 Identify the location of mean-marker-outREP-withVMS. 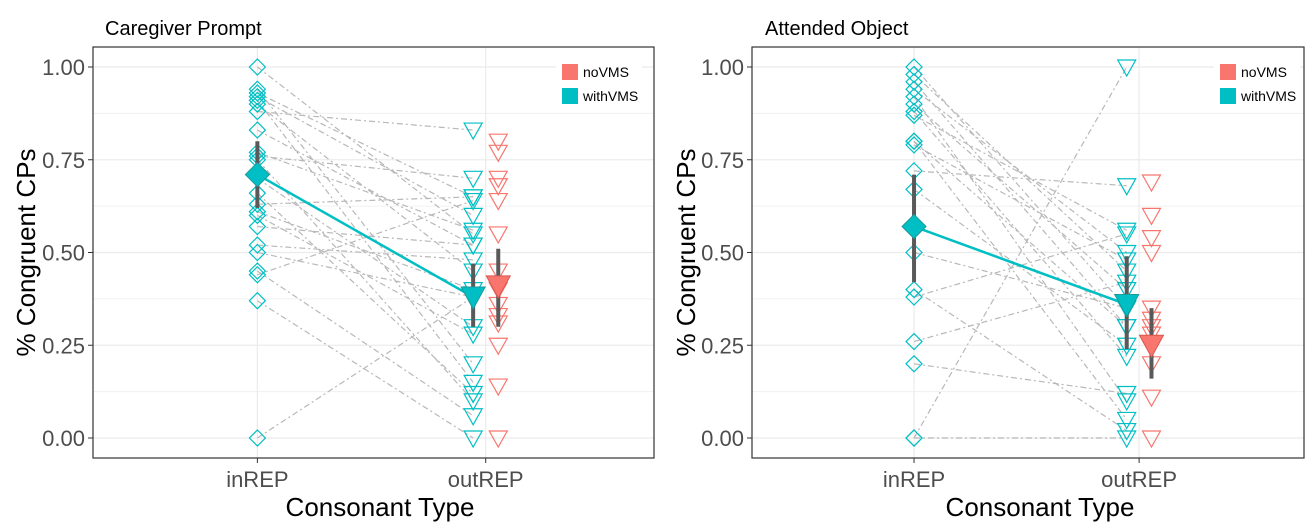
(1126, 305).